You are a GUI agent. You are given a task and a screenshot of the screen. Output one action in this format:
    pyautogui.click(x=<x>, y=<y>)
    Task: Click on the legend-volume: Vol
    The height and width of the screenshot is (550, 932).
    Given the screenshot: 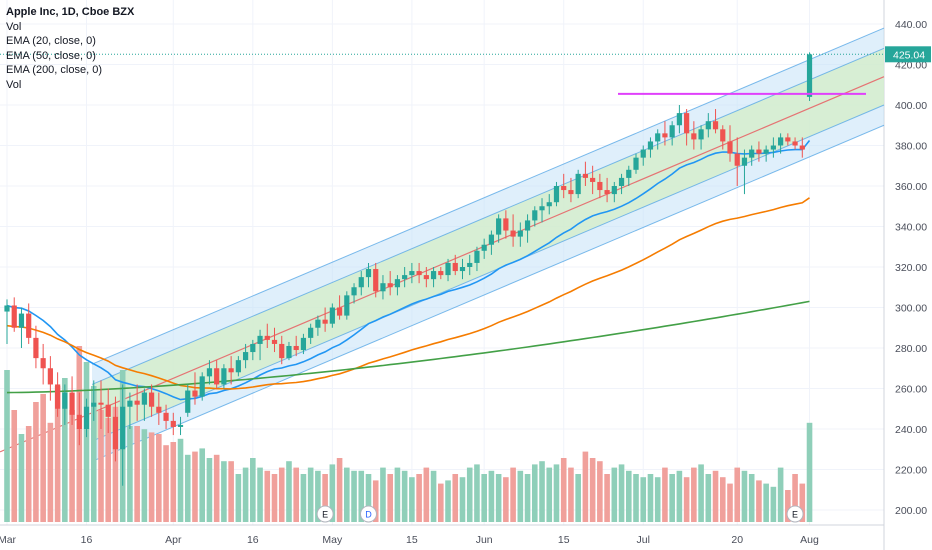 What is the action you would take?
    pyautogui.click(x=14, y=26)
    